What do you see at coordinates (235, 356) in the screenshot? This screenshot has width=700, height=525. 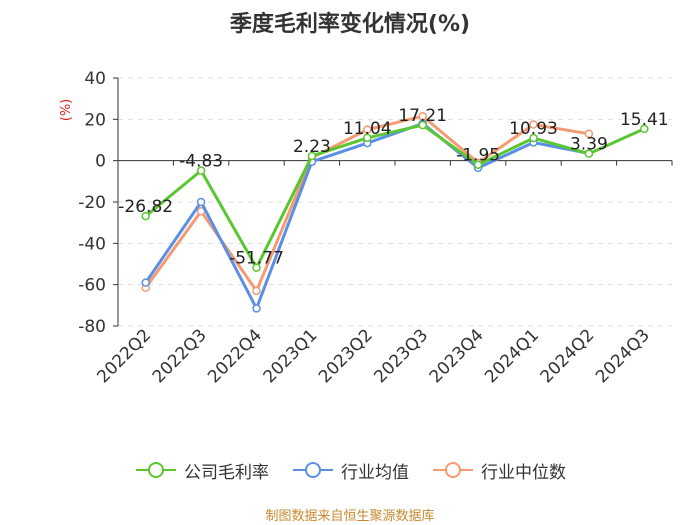 I see `x-tick-label: 2022Q4` at bounding box center [235, 356].